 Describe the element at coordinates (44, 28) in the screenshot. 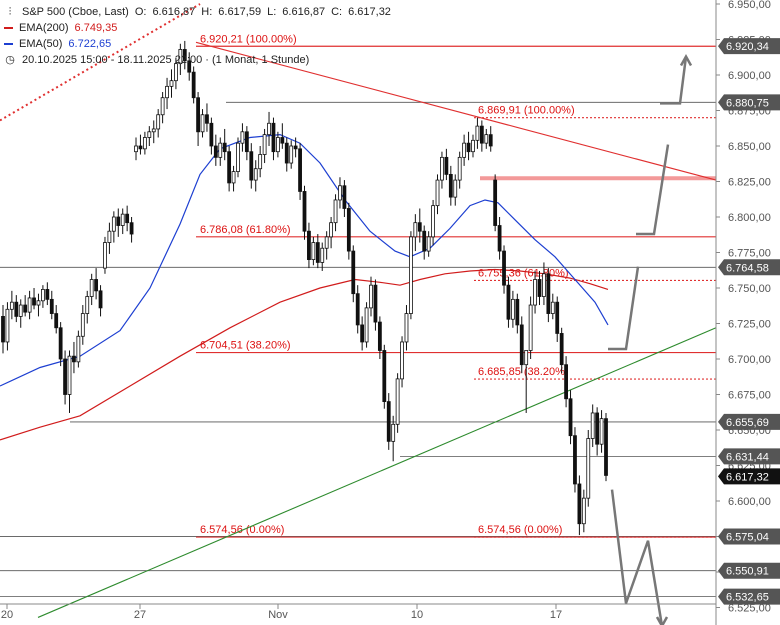

I see `ema200-label: EMA(200)` at that location.